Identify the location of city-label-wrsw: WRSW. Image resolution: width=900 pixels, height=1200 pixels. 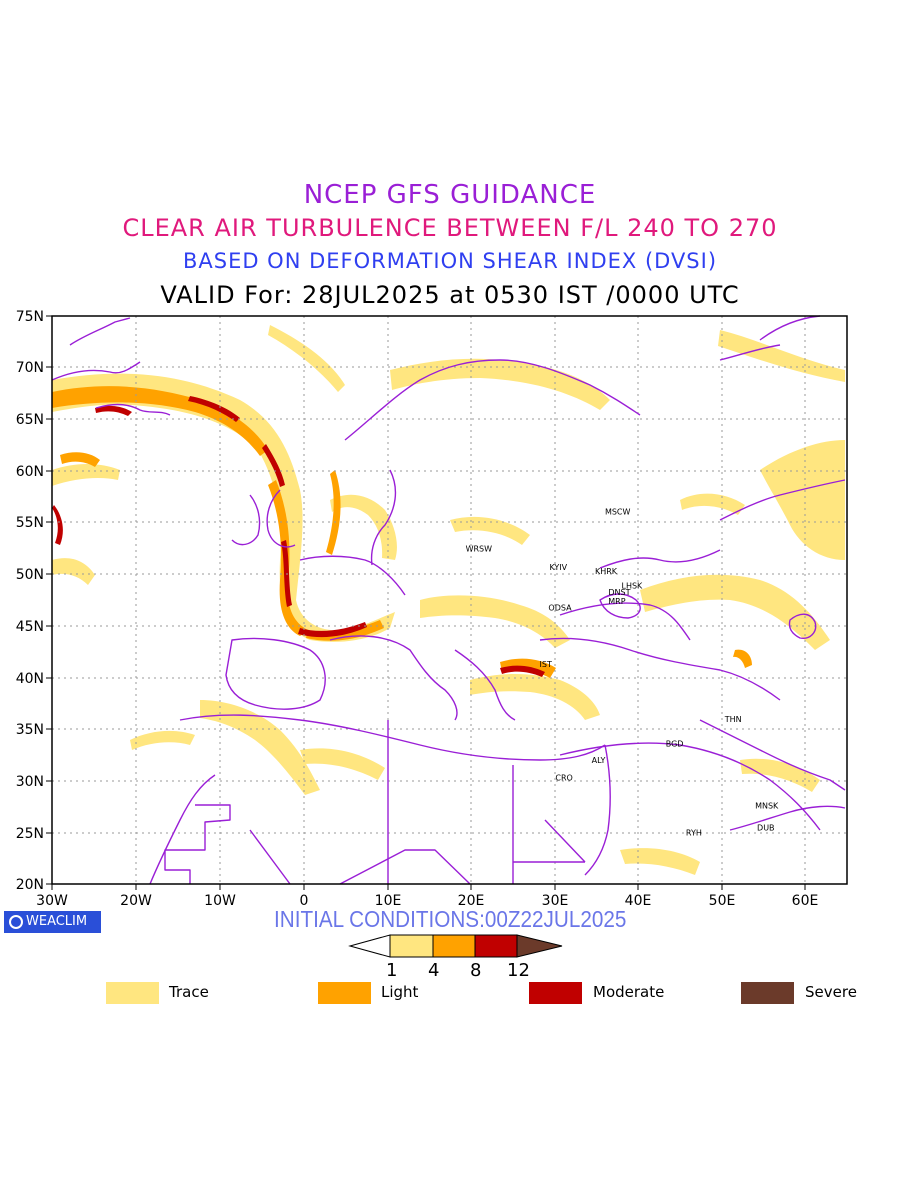
(479, 549).